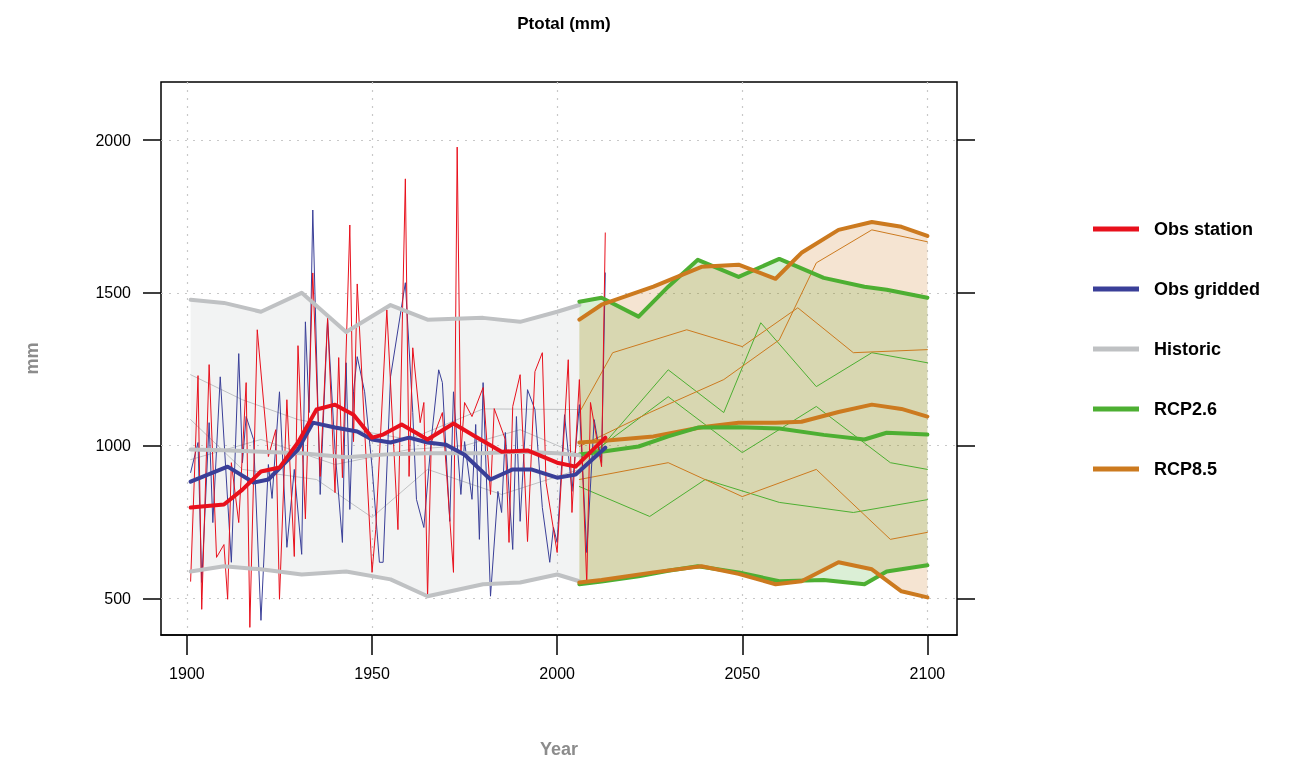  Describe the element at coordinates (1207, 289) in the screenshot. I see `legend-label: Obs gridded` at that location.